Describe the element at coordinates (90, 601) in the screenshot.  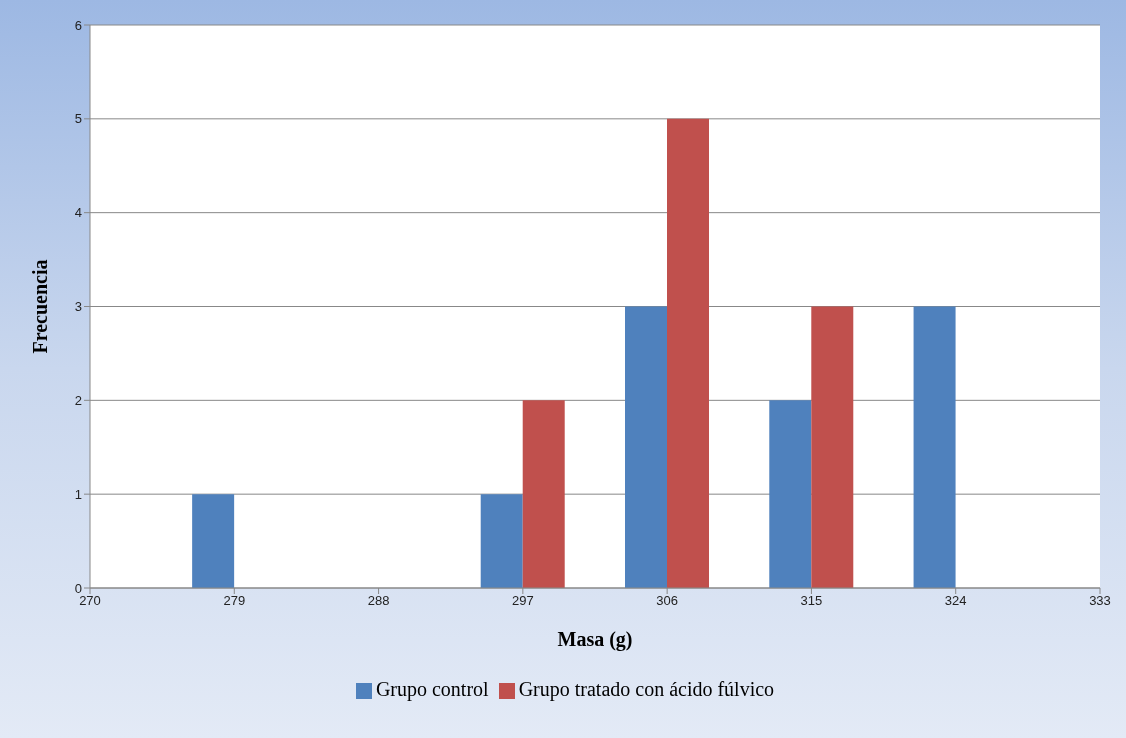
I see `x-tick-label: 270` at that location.